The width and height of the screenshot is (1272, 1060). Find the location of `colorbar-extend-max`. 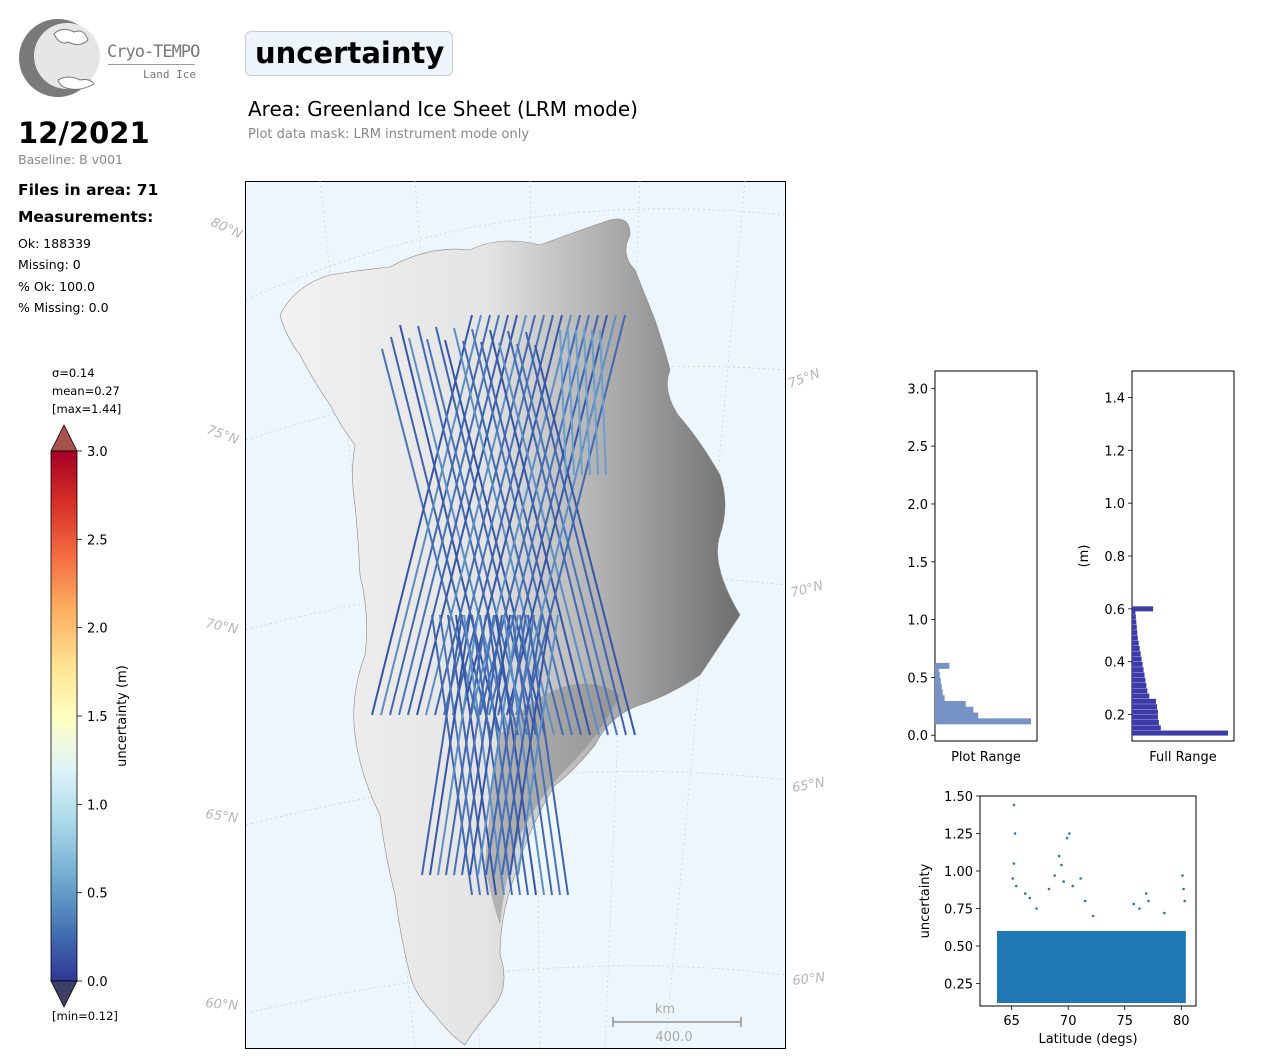

colorbar-extend-max is located at coordinates (64, 438).